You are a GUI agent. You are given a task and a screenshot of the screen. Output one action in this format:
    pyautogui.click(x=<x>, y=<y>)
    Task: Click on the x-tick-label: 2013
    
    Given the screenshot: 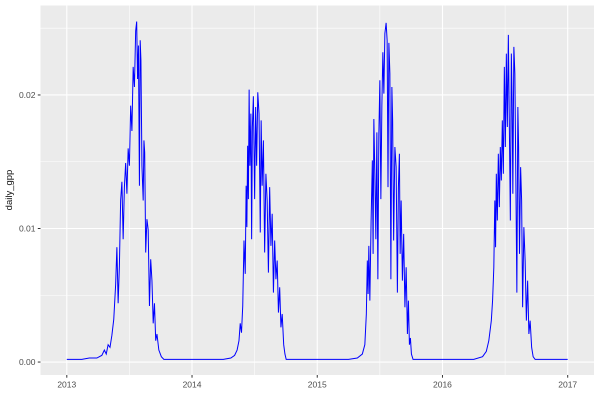 What is the action you would take?
    pyautogui.click(x=66, y=385)
    